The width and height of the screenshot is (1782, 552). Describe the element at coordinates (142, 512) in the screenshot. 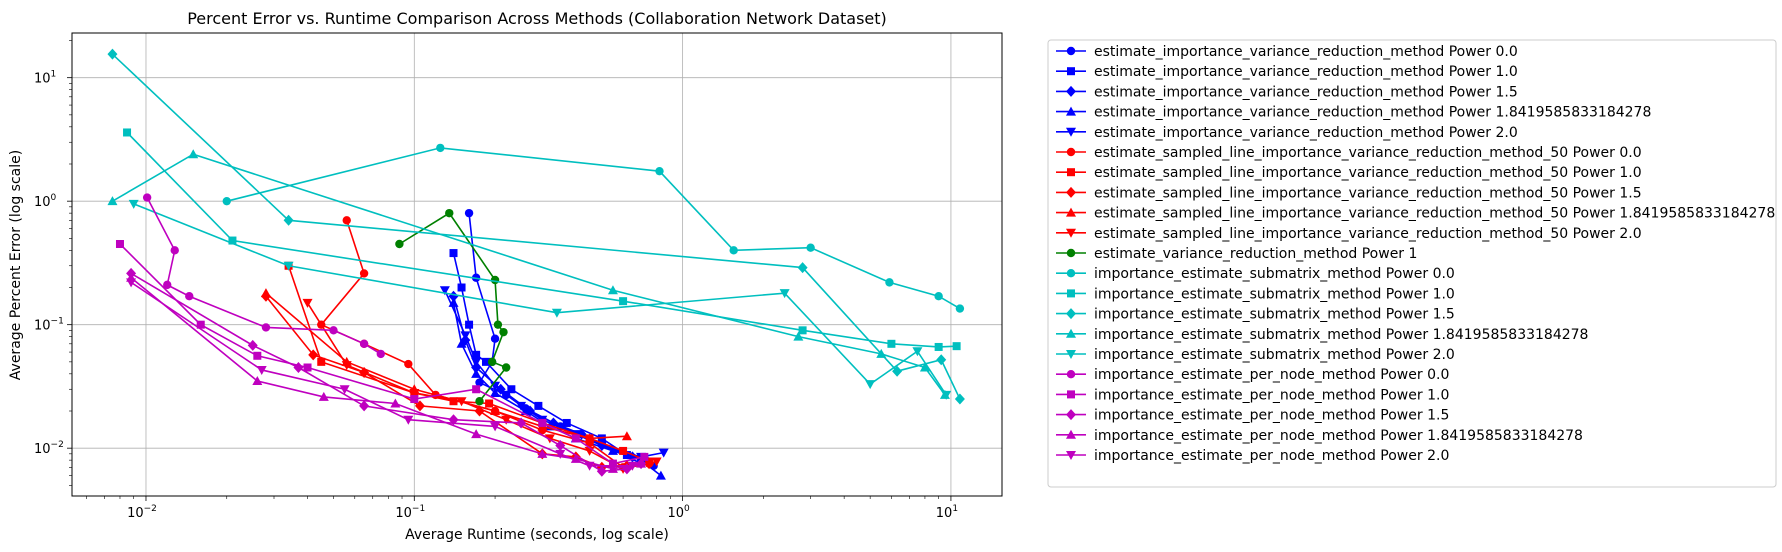

I see `x-tick-label: 10⁻²` at that location.